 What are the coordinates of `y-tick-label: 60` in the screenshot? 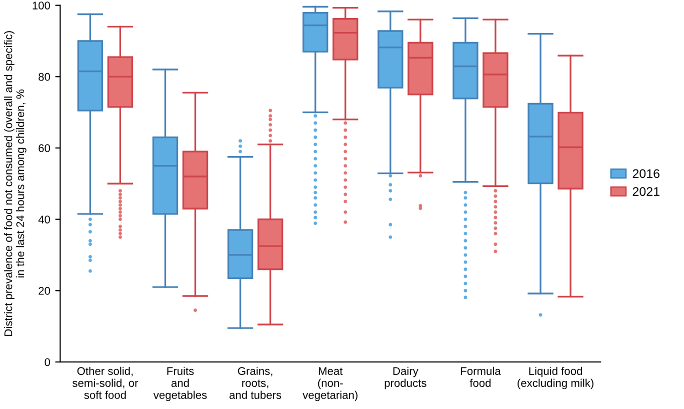 It's located at (44, 148).